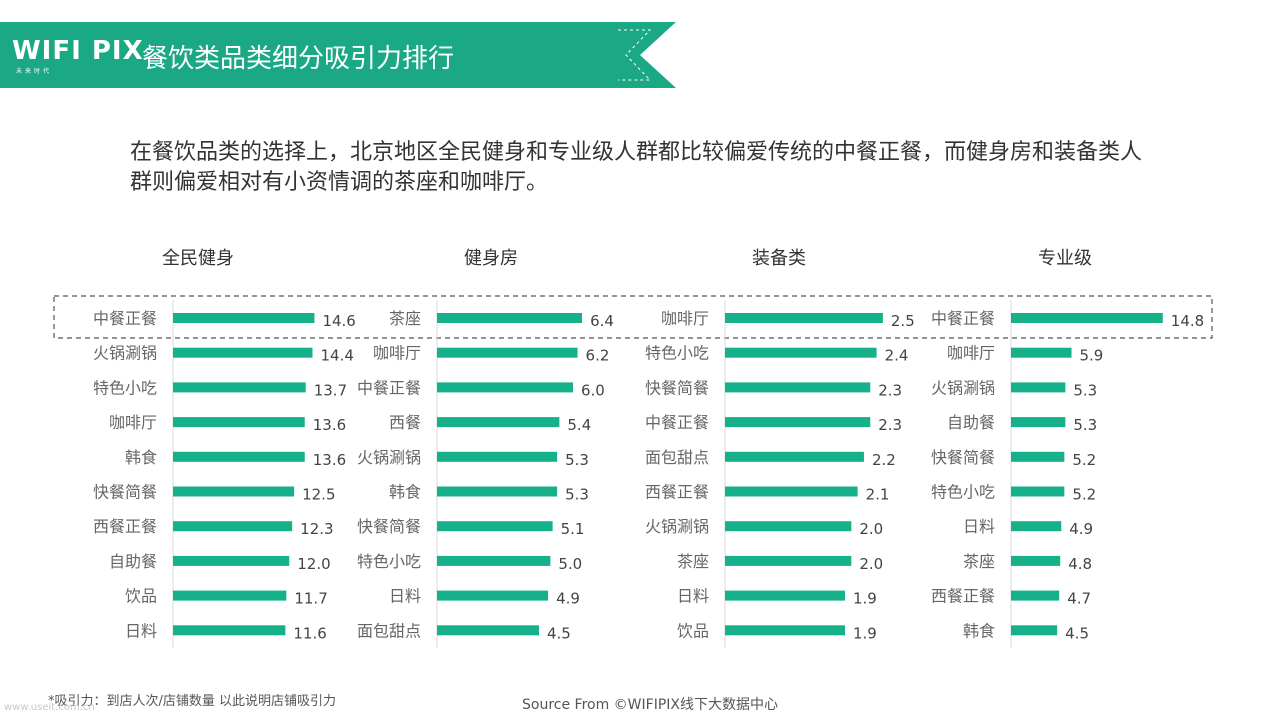  Describe the element at coordinates (570, 564) in the screenshot. I see `value-label: 5.0` at that location.